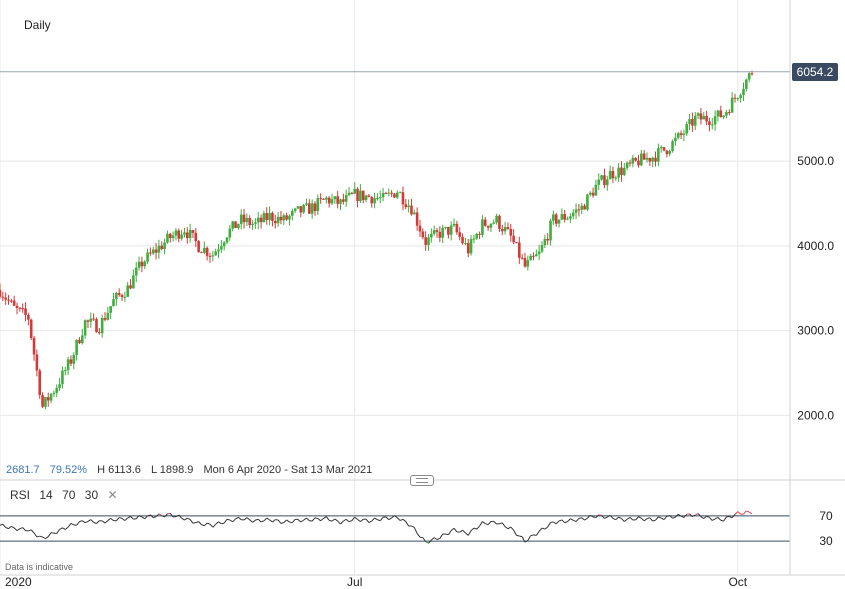 The width and height of the screenshot is (845, 589). What do you see at coordinates (815, 246) in the screenshot?
I see `y-tick-label: 4000.0` at bounding box center [815, 246].